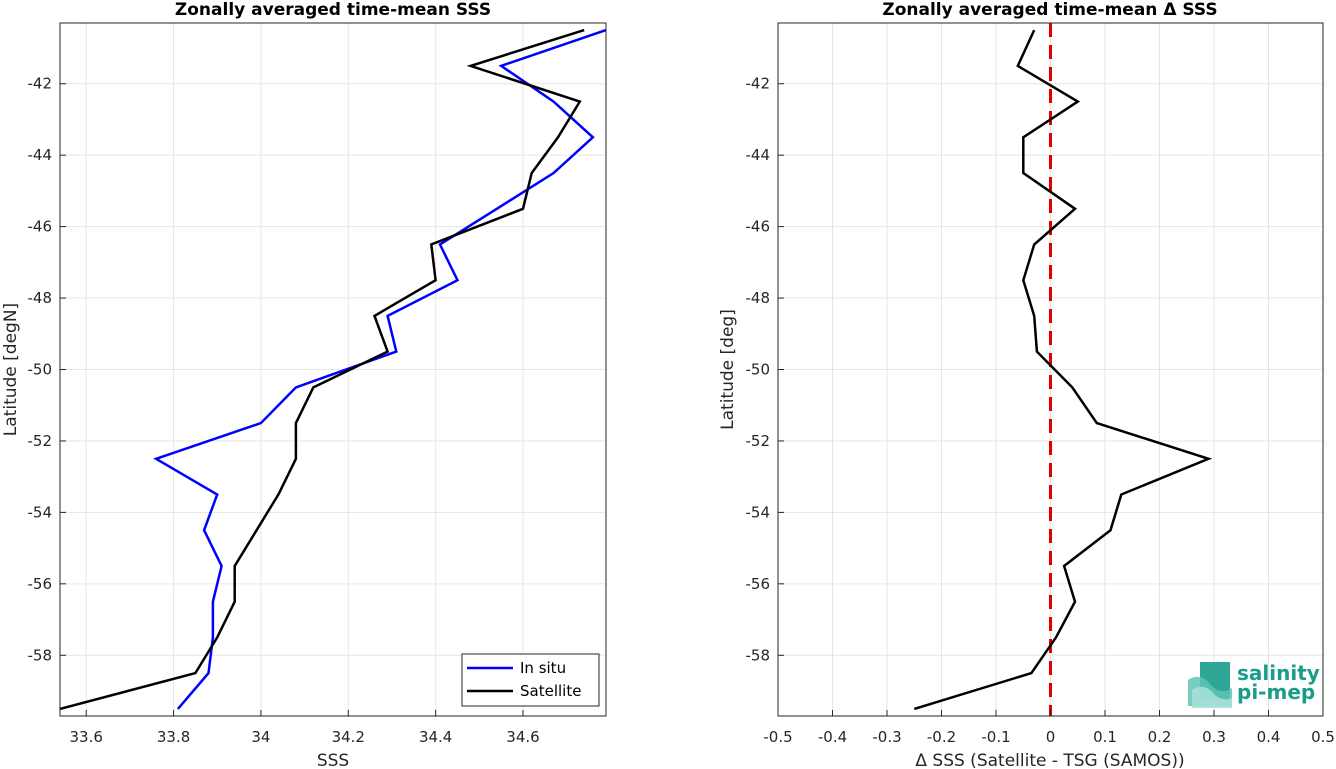 The height and width of the screenshot is (769, 1336). What do you see at coordinates (543, 668) in the screenshot?
I see `legend-in-situ-label: In situ` at bounding box center [543, 668].